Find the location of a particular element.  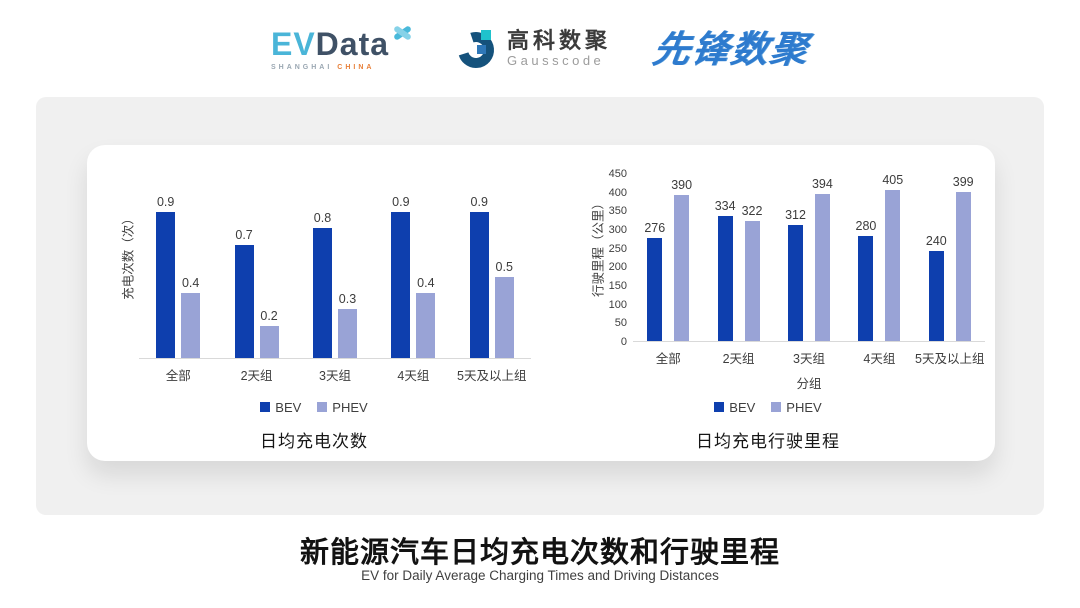

legend-swatch is located at coordinates (776, 407).